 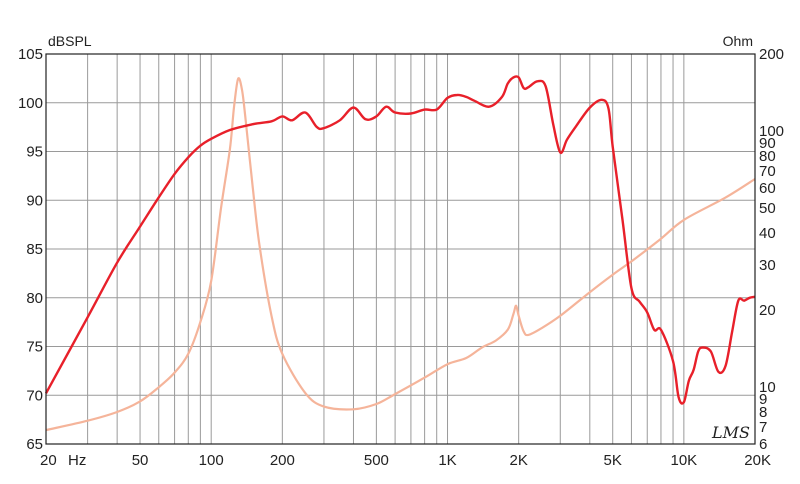 What do you see at coordinates (140, 460) in the screenshot?
I see `x-tick-label: 50` at bounding box center [140, 460].